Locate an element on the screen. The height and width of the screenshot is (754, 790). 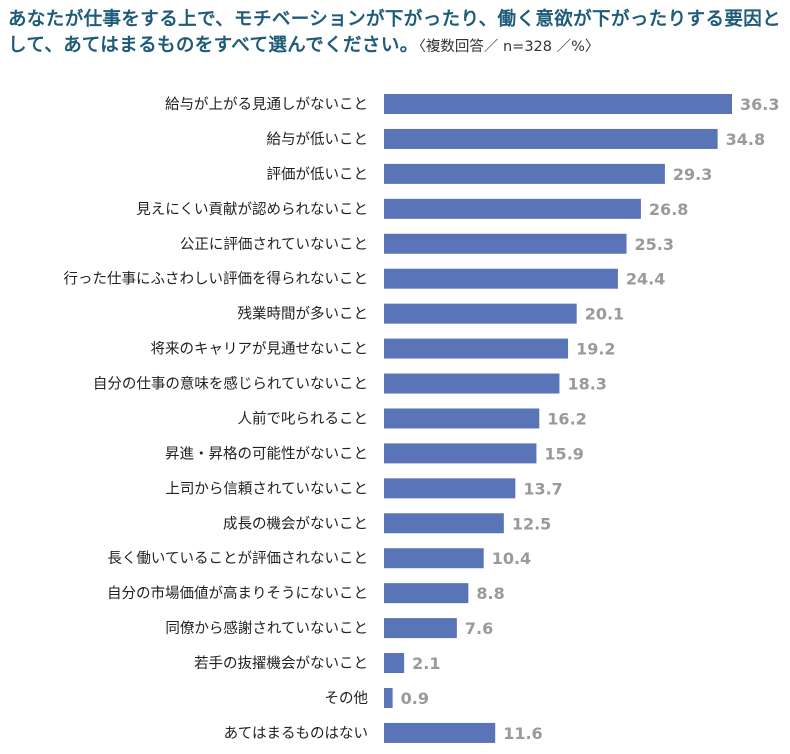
value-label: 25.3 is located at coordinates (654, 244).